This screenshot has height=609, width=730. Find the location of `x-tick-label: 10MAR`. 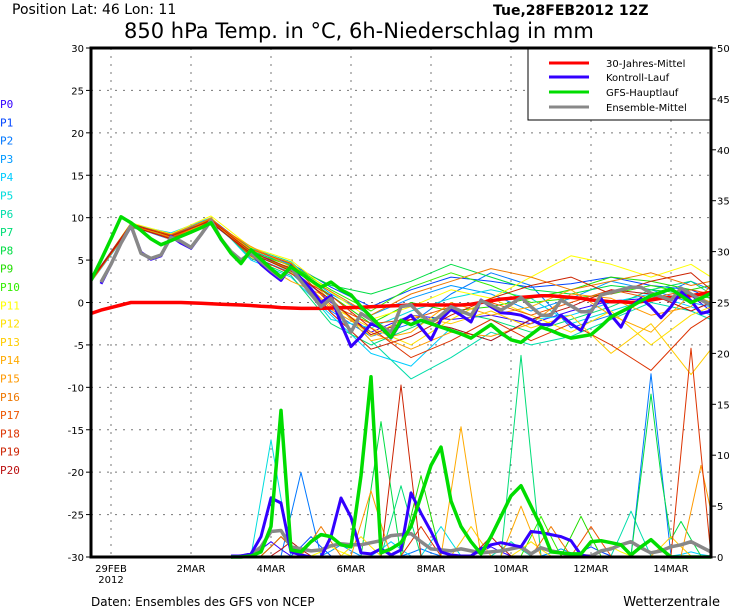

x-tick-label: 10MAR is located at coordinates (510, 569).